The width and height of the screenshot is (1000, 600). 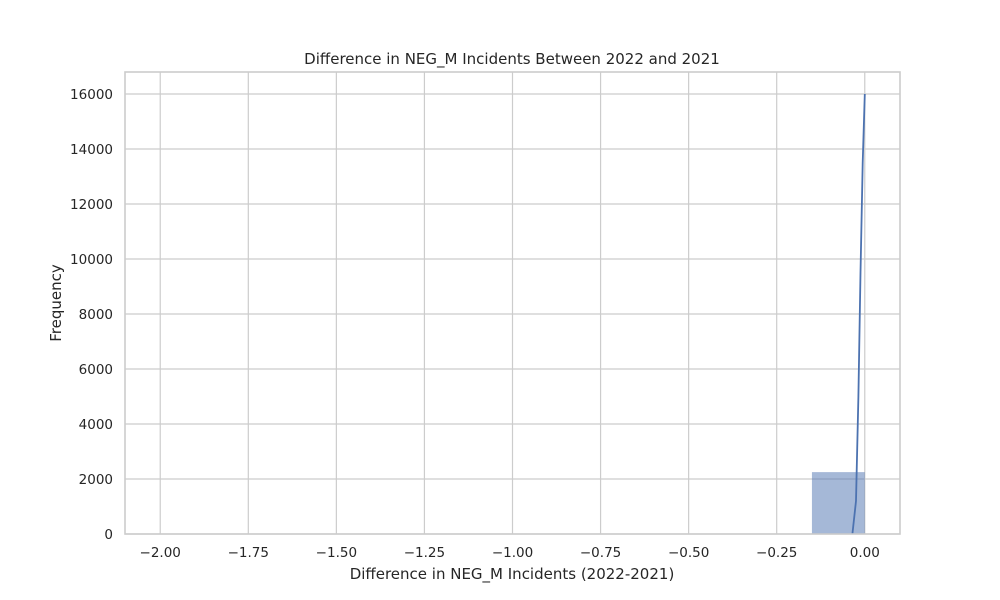 I want to click on y-tick-label: 4000, so click(x=96, y=425).